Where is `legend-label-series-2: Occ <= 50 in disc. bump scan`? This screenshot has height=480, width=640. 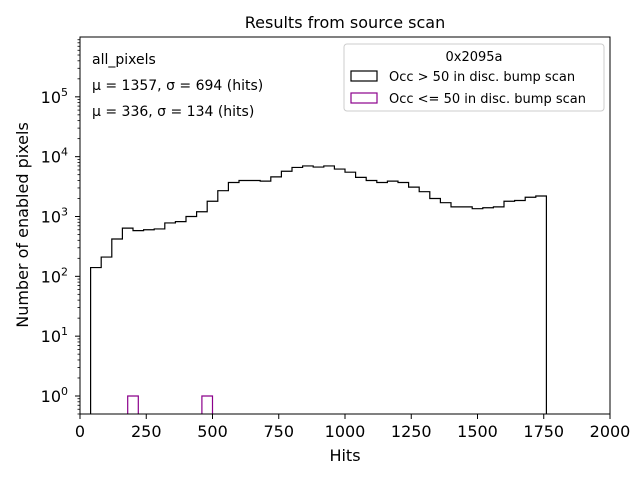
legend-label-series-2: Occ <= 50 in disc. bump scan is located at coordinates (487, 99).